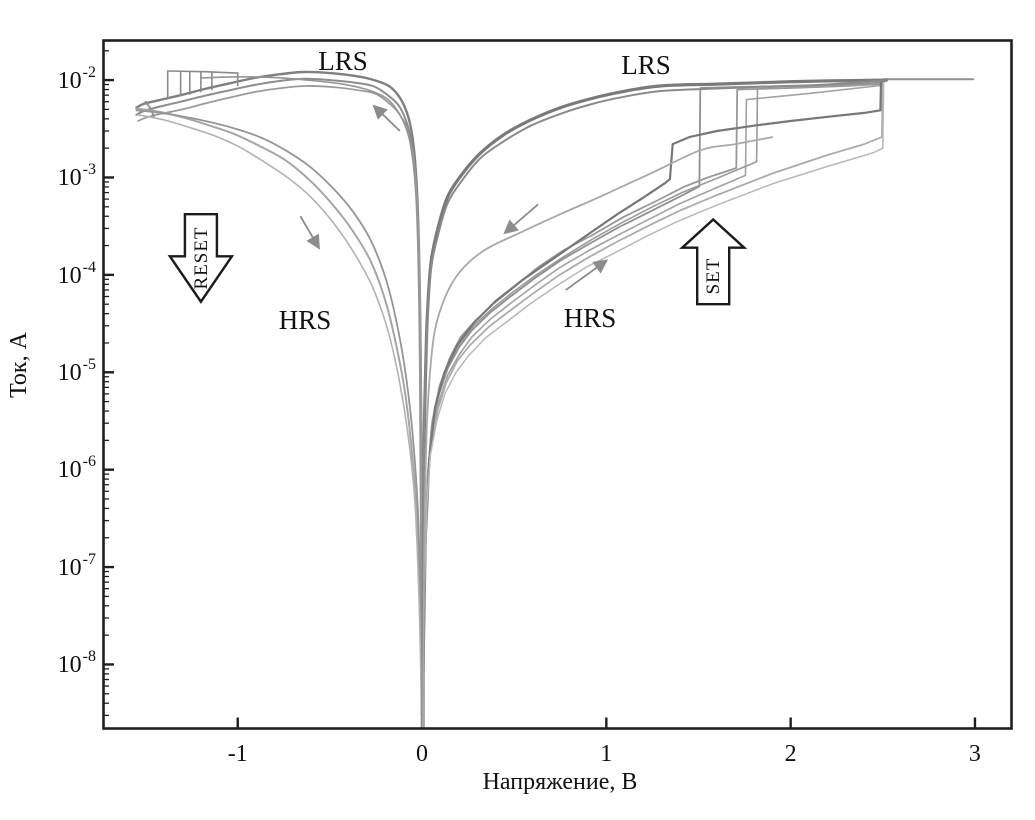 Image resolution: width=1035 pixels, height=820 pixels. I want to click on hrs-label-right: HRS, so click(590, 318).